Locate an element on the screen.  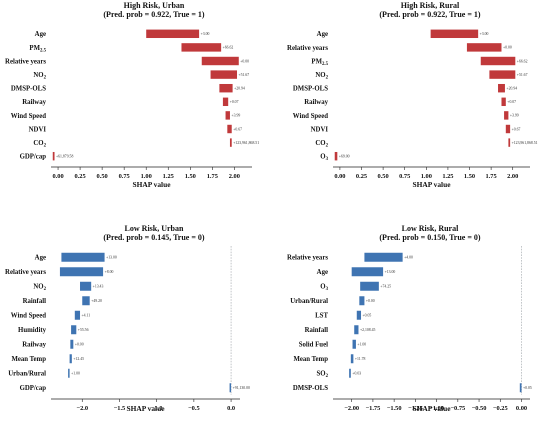
x-tick-label: 1.75 is located at coordinates (491, 176).